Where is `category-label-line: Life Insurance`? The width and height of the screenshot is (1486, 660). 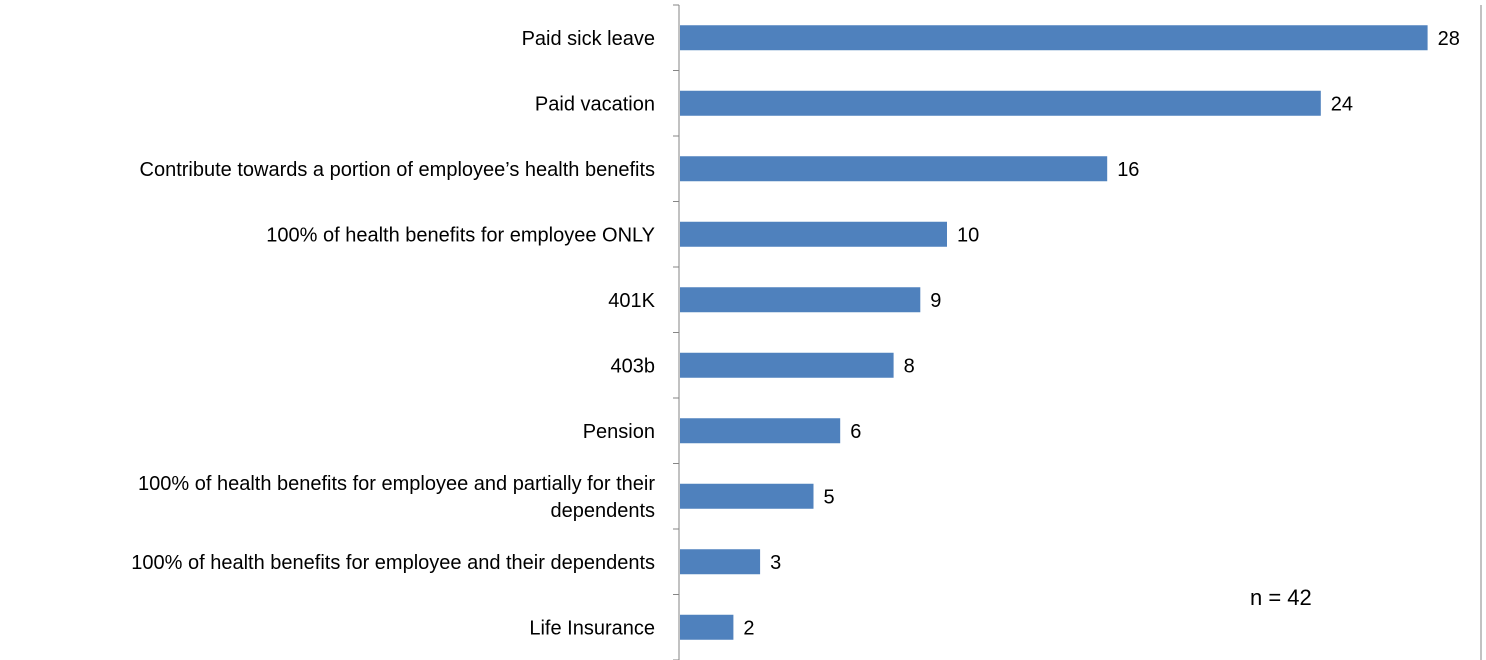 category-label-line: Life Insurance is located at coordinates (592, 628).